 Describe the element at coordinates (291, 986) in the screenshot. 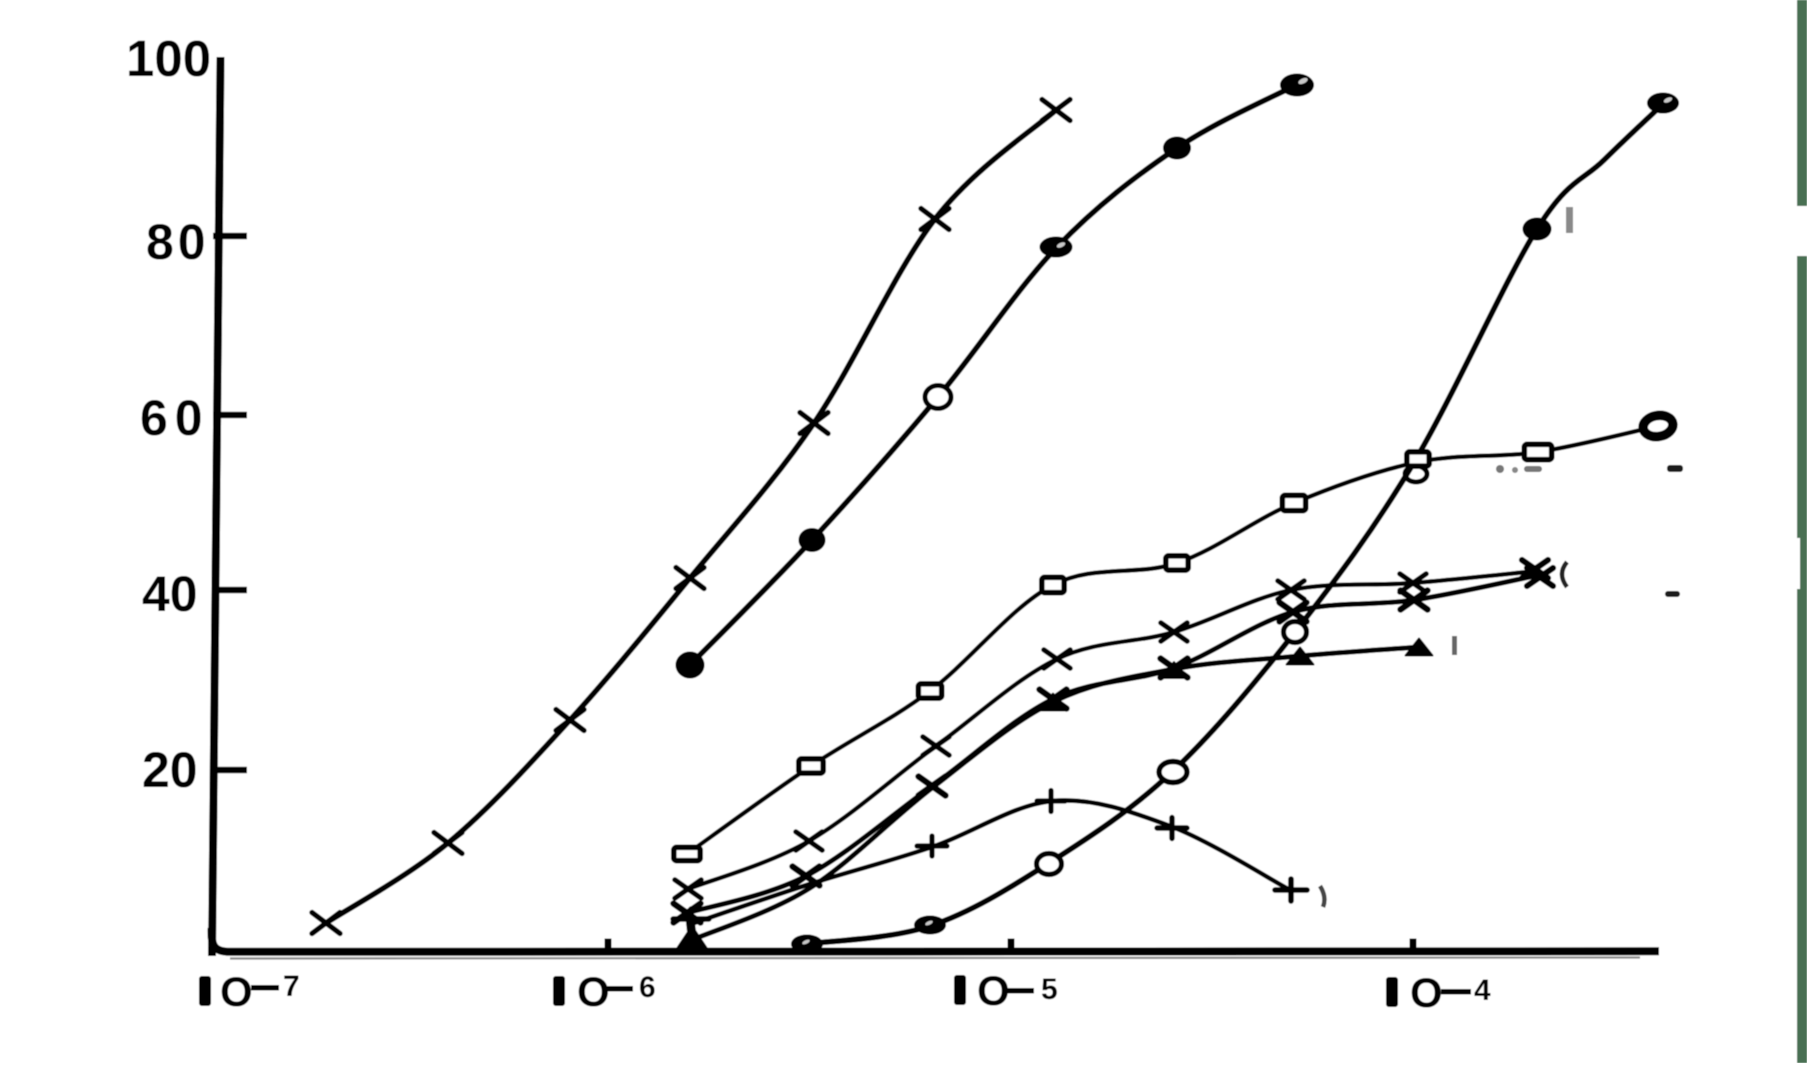

I see `svg-text: 7` at that location.